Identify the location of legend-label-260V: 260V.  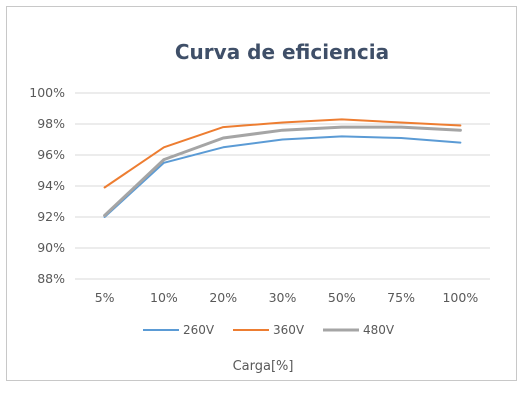
(199, 330).